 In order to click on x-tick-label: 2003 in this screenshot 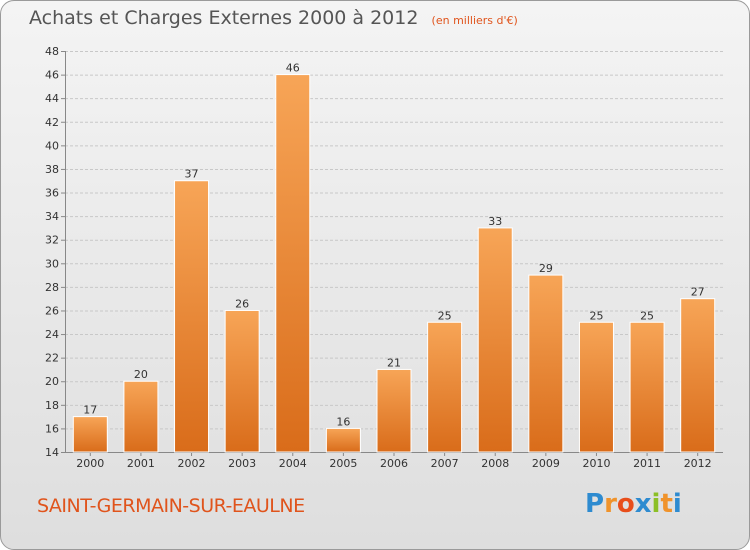, I will do `click(242, 463)`.